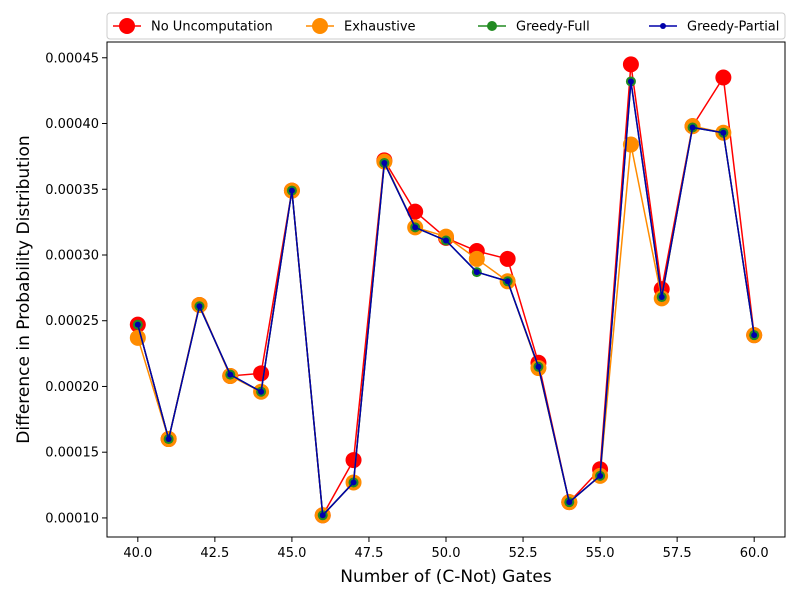  Describe the element at coordinates (553, 27) in the screenshot. I see `legend-label-greedy-full: Greedy-Full` at that location.